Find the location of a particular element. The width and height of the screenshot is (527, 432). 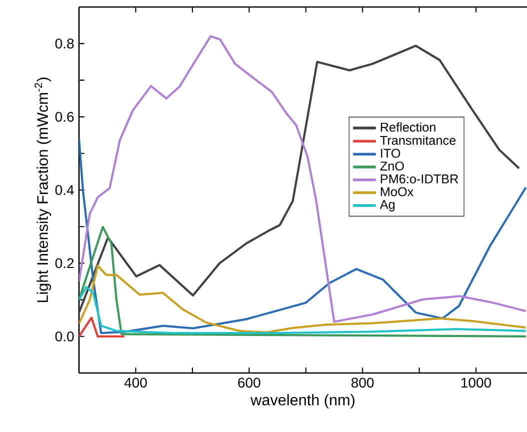

legend-label: Transmitance is located at coordinates (418, 140).